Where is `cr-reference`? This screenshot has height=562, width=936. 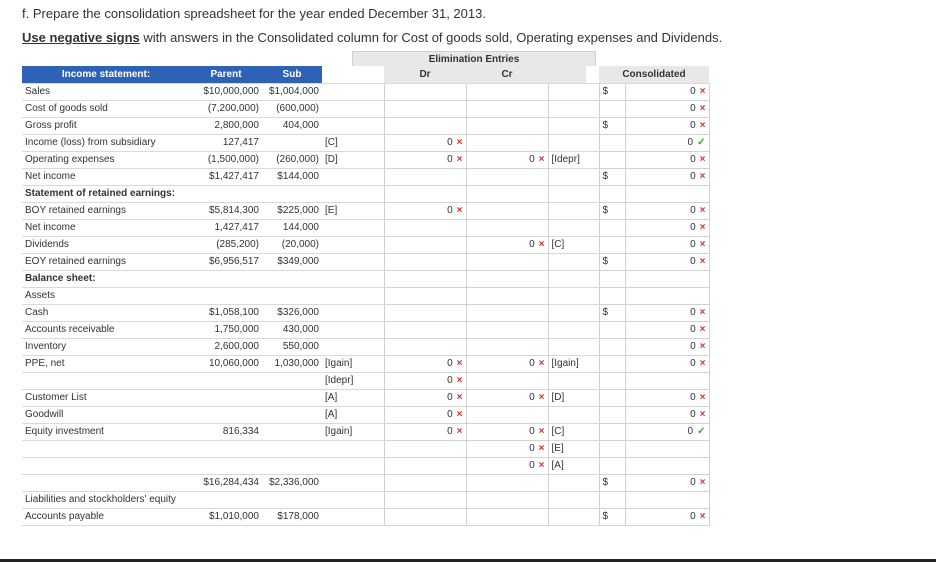
cr-reference is located at coordinates (567, 143).